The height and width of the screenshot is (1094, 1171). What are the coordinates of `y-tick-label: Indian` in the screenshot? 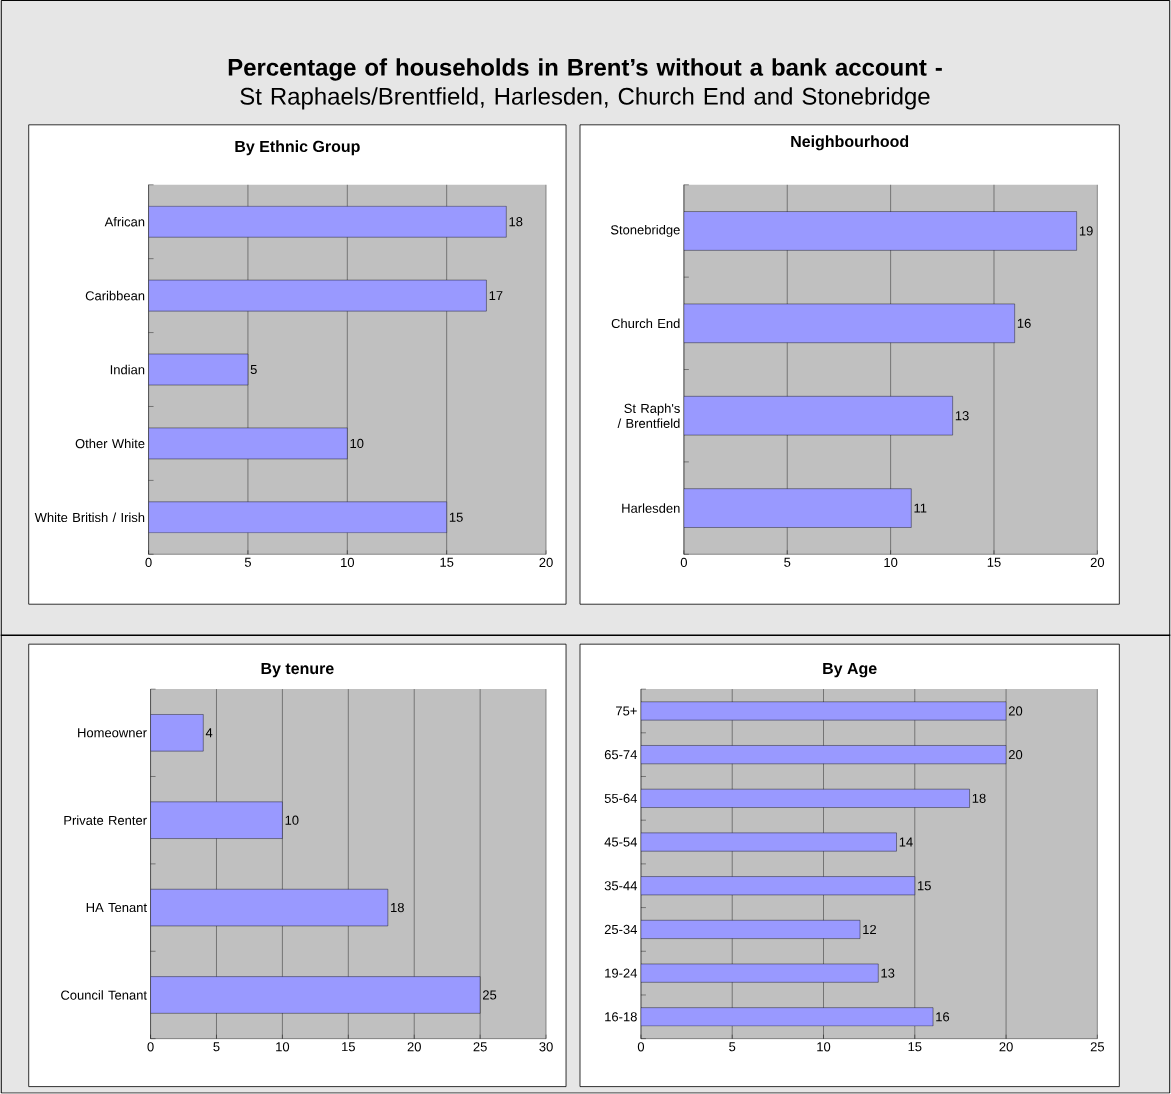 It's located at (127, 369).